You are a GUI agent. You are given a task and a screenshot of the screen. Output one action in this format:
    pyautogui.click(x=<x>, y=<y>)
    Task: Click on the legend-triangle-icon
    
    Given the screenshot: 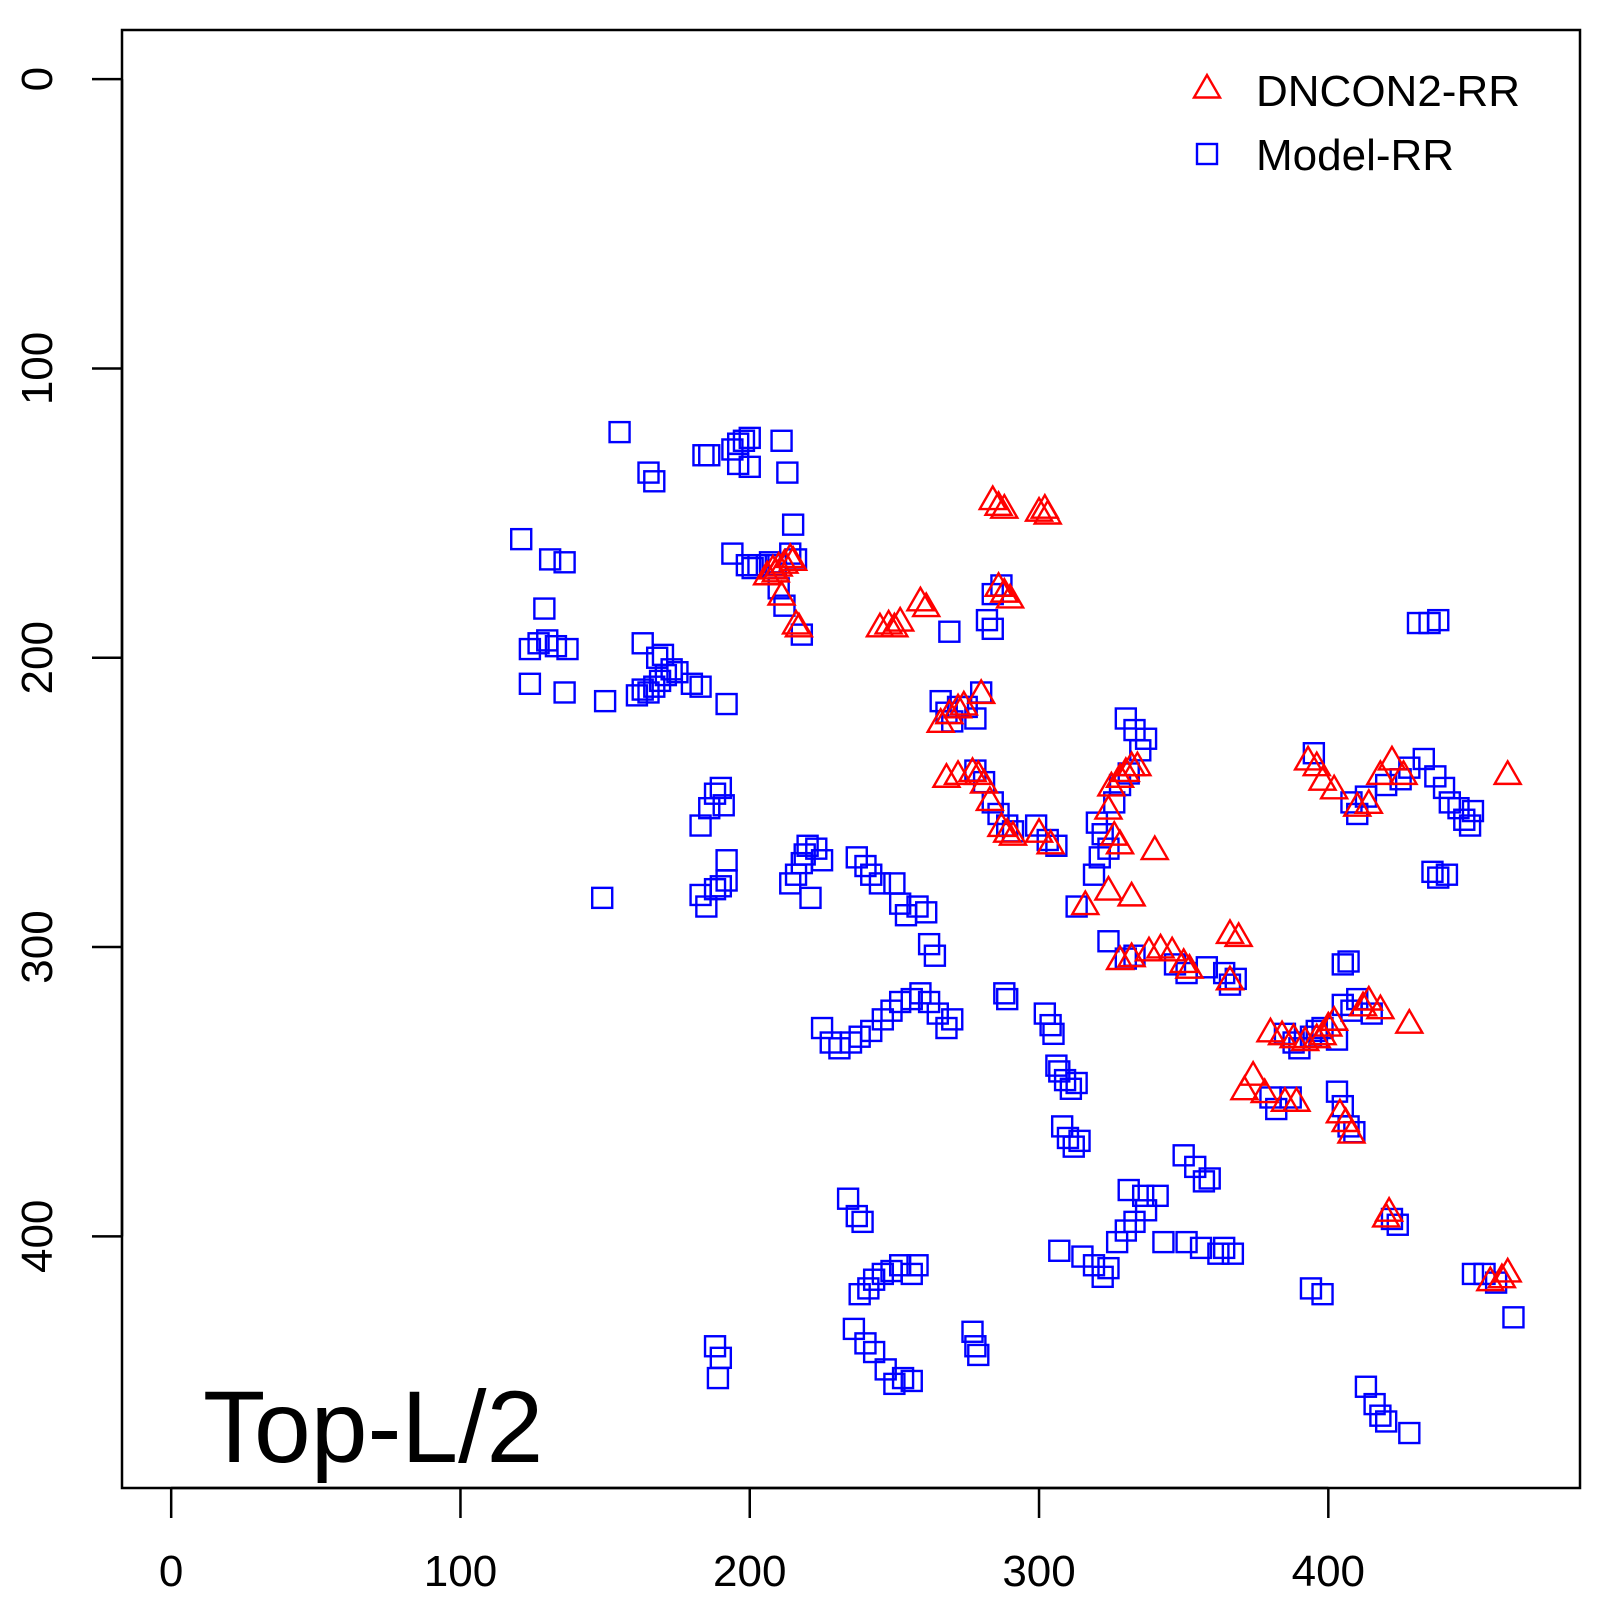 What is the action you would take?
    pyautogui.click(x=1207, y=85)
    